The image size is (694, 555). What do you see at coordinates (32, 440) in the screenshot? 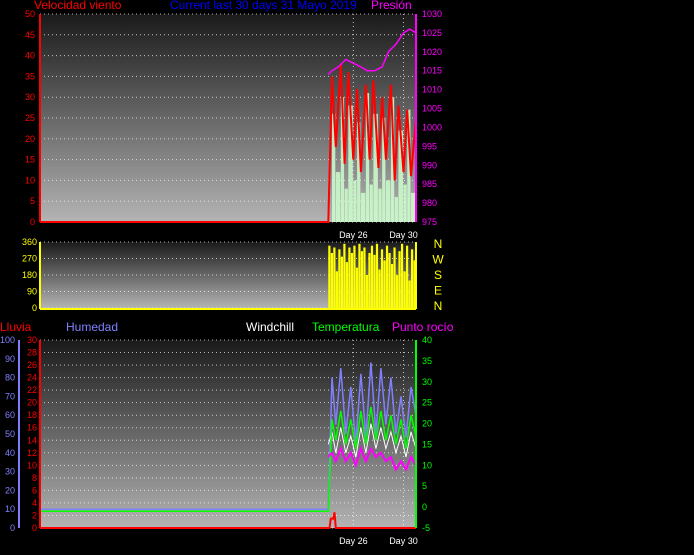
I see `rain-tick: 14` at bounding box center [32, 440].